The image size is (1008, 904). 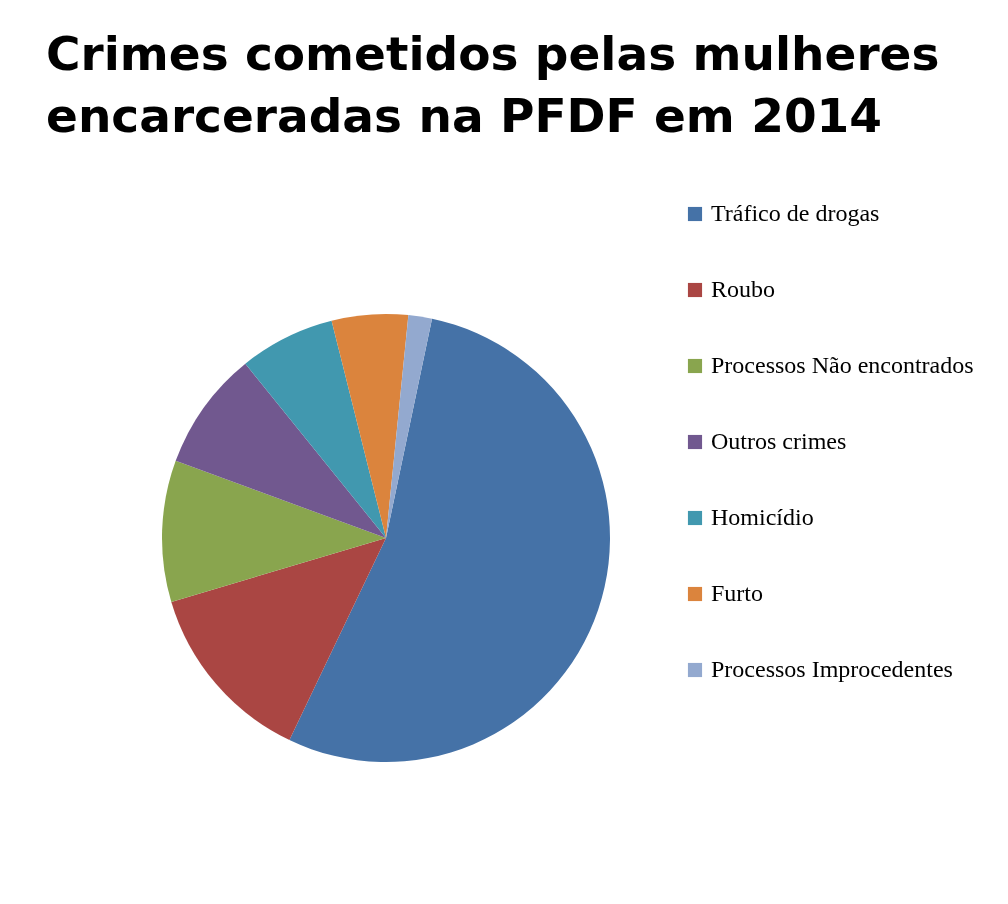 What do you see at coordinates (795, 213) in the screenshot?
I see `legend-label: Tráfico de drogas` at bounding box center [795, 213].